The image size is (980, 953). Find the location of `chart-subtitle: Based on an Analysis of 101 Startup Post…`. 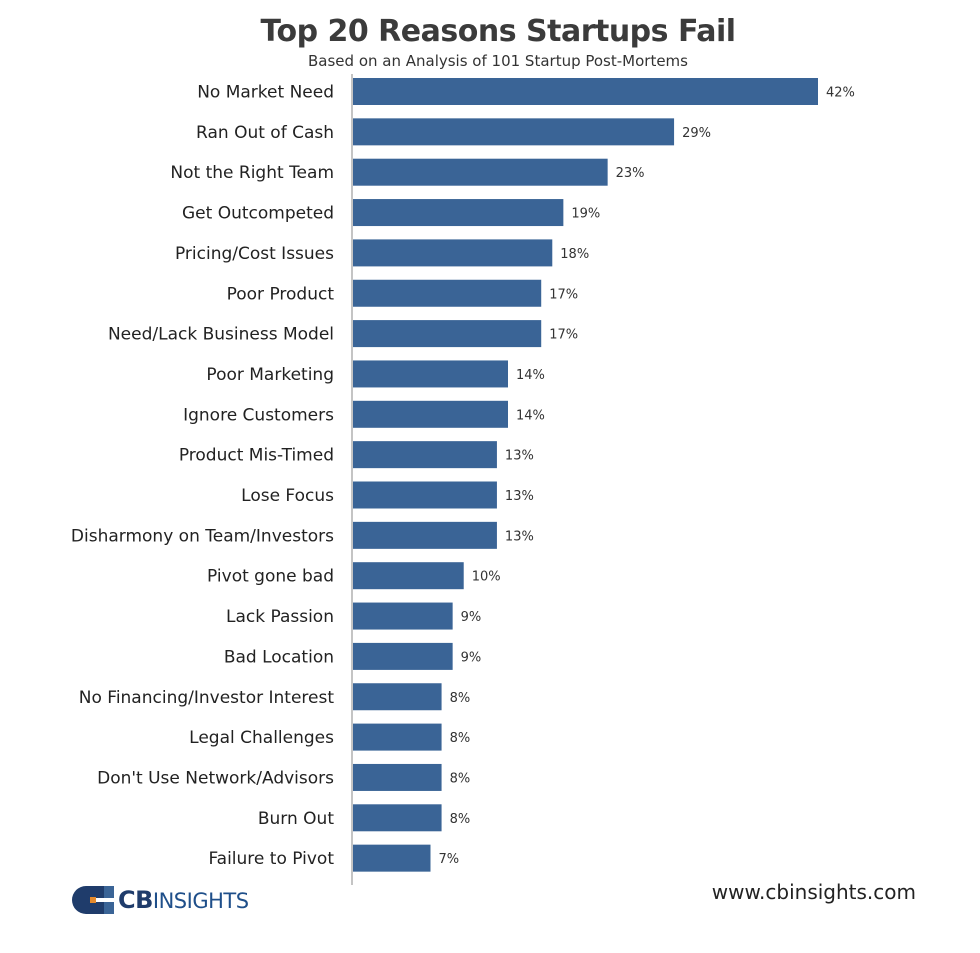

chart-subtitle: Based on an Analysis of 101 Startup Post… is located at coordinates (498, 61).